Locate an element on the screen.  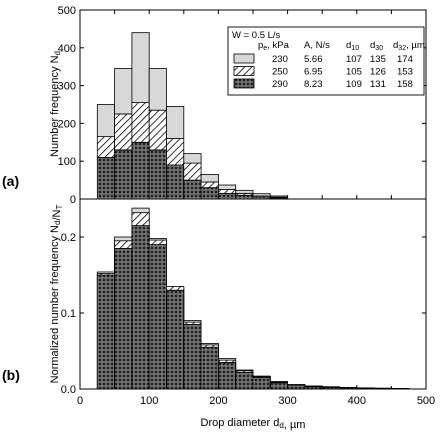
legend-title: W = 0.5 L/s is located at coordinates (256, 35).